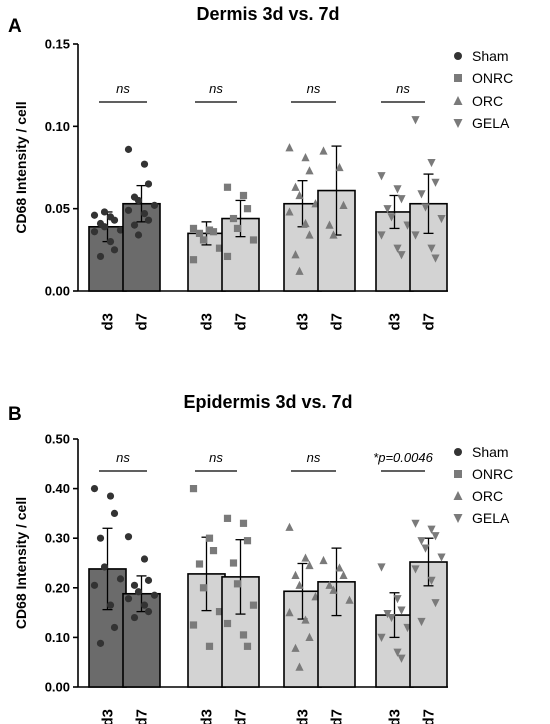 The image size is (550, 724). Describe the element at coordinates (15, 414) in the screenshot. I see `panel-letter: B` at that location.